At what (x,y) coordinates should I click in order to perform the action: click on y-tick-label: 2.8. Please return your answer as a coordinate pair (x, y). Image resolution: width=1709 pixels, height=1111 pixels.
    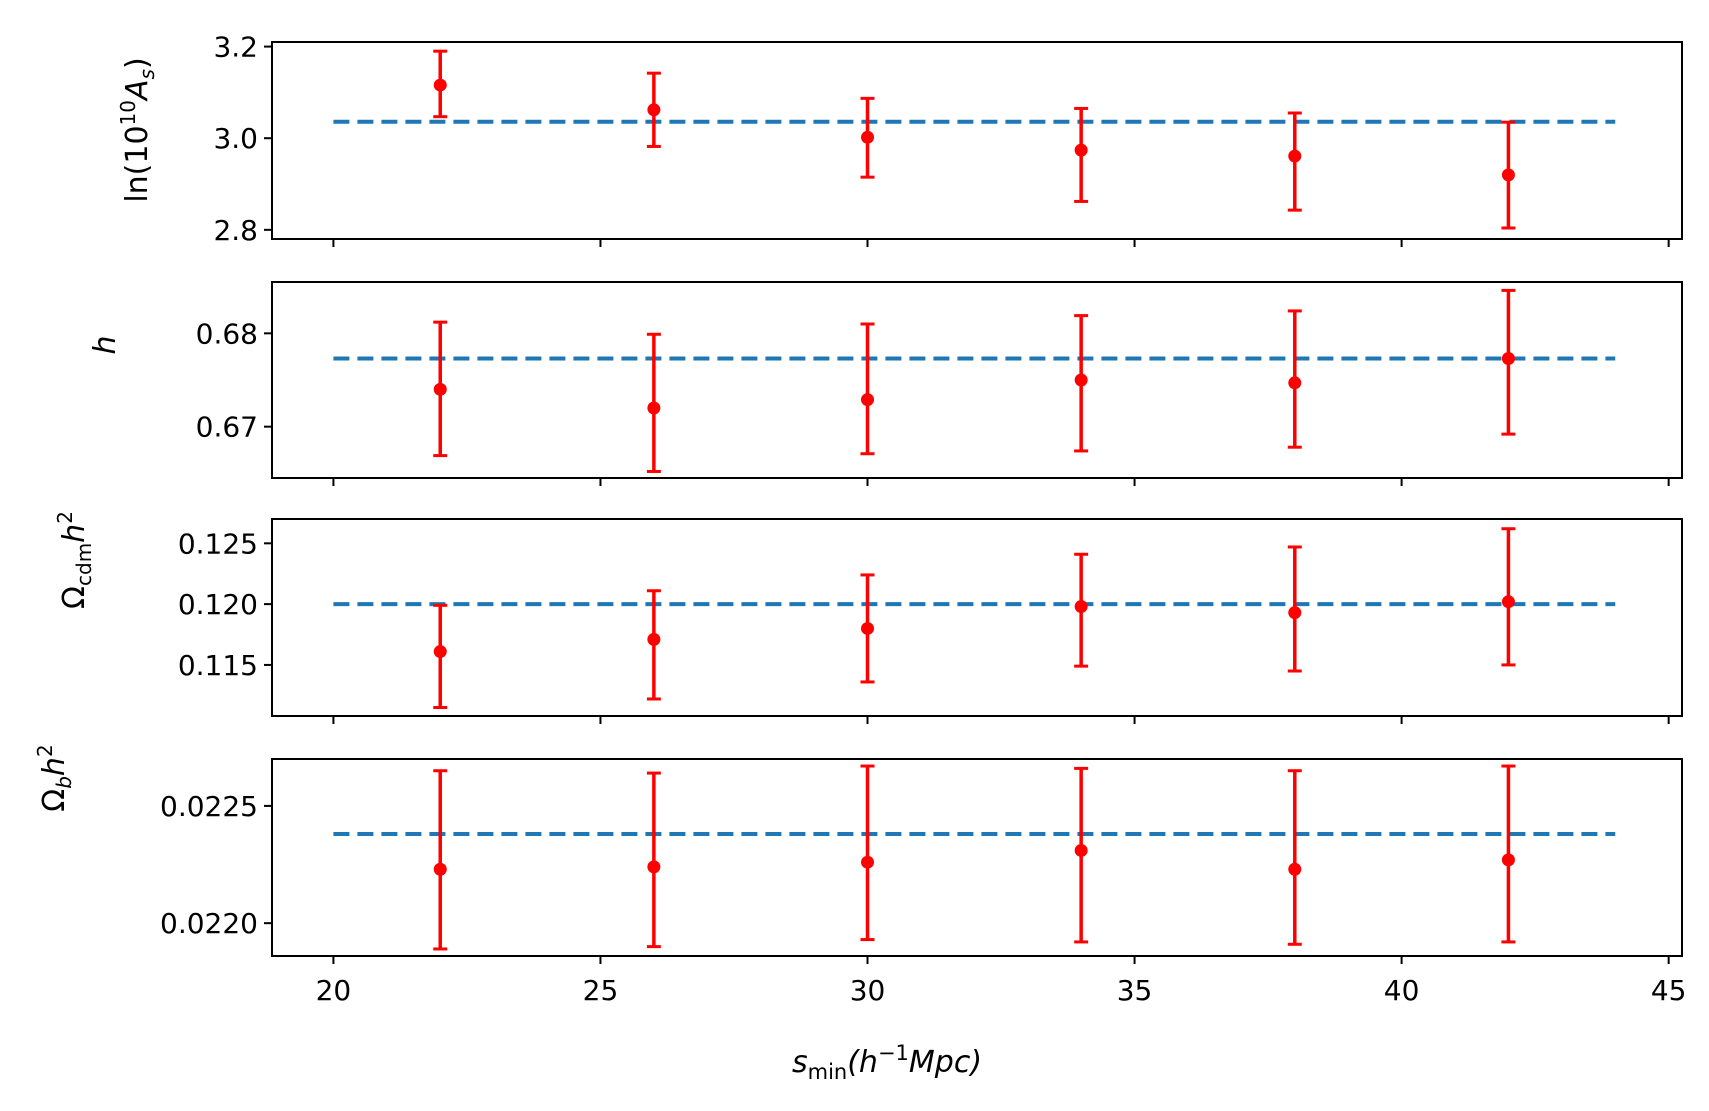
    Looking at the image, I should click on (235, 230).